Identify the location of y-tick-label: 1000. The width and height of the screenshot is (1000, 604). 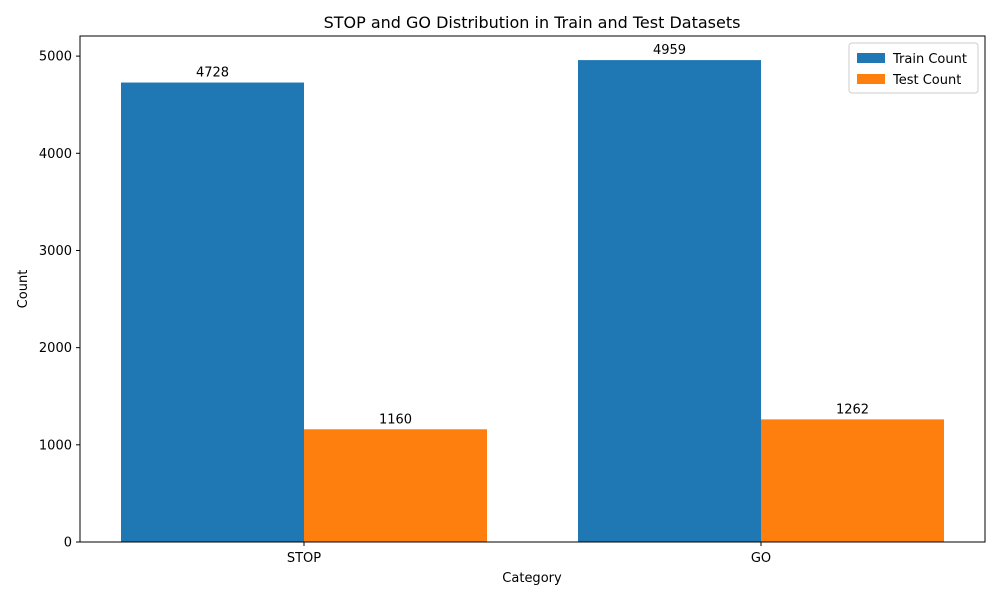
(55, 445).